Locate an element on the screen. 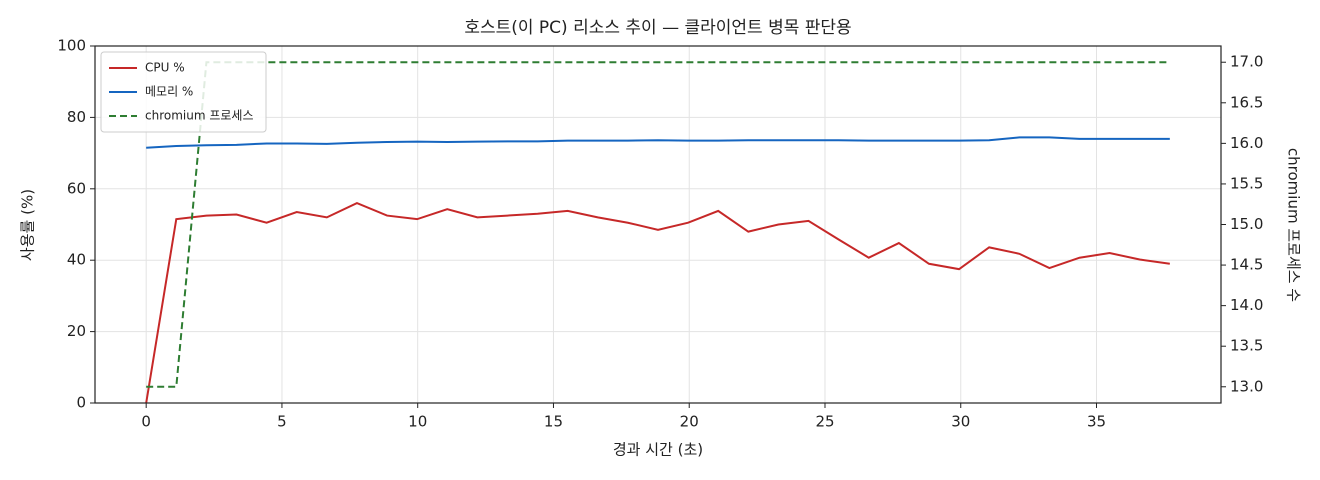  legend-box is located at coordinates (183, 92).